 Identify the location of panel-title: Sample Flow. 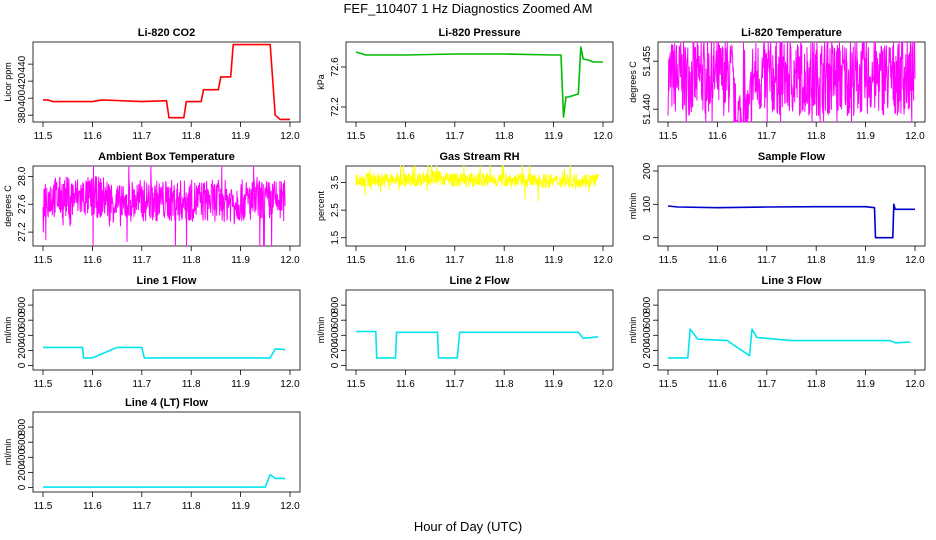
(792, 157).